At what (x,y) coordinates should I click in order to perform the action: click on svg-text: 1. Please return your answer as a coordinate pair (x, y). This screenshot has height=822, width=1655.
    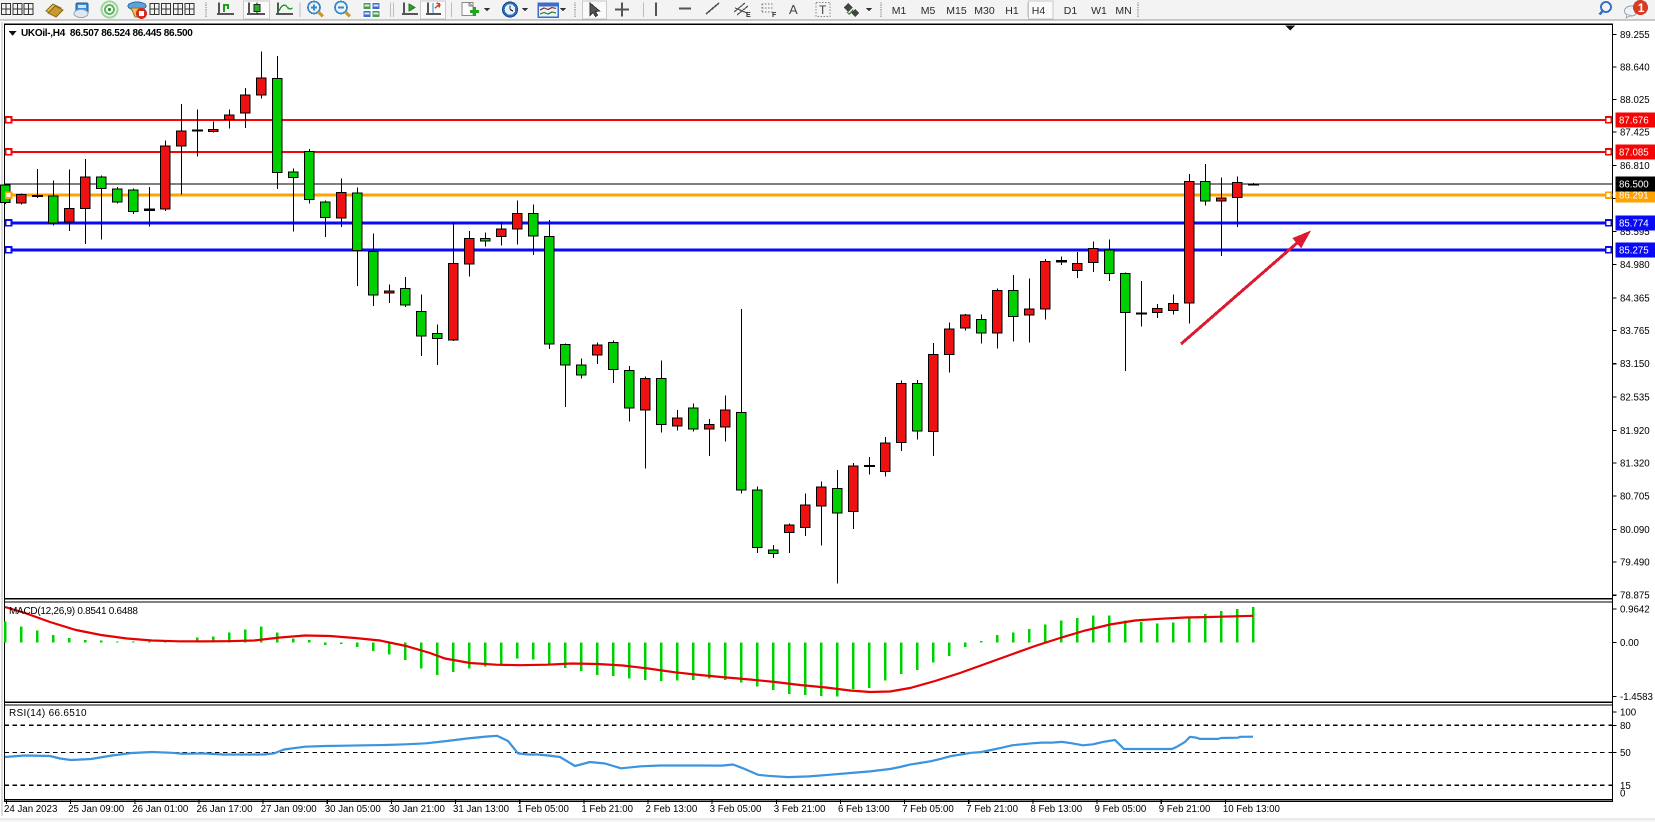
    Looking at the image, I should click on (1641, 8).